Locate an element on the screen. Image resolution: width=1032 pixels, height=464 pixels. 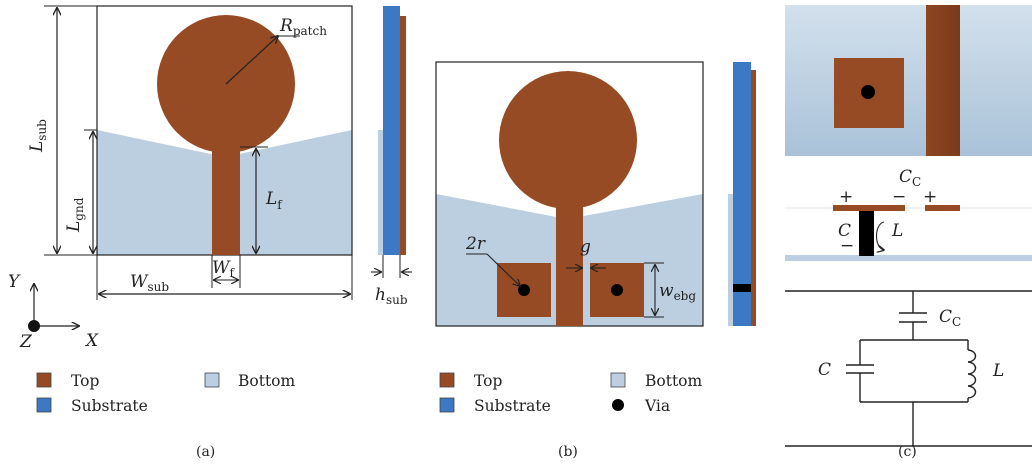
cross-section-ground is located at coordinates (908, 258).